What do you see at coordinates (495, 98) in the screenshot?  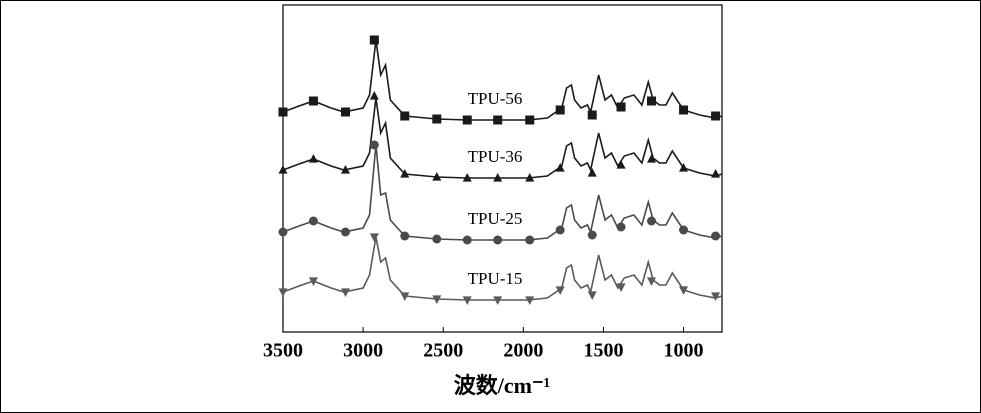 I see `series-label: TPU-56` at bounding box center [495, 98].